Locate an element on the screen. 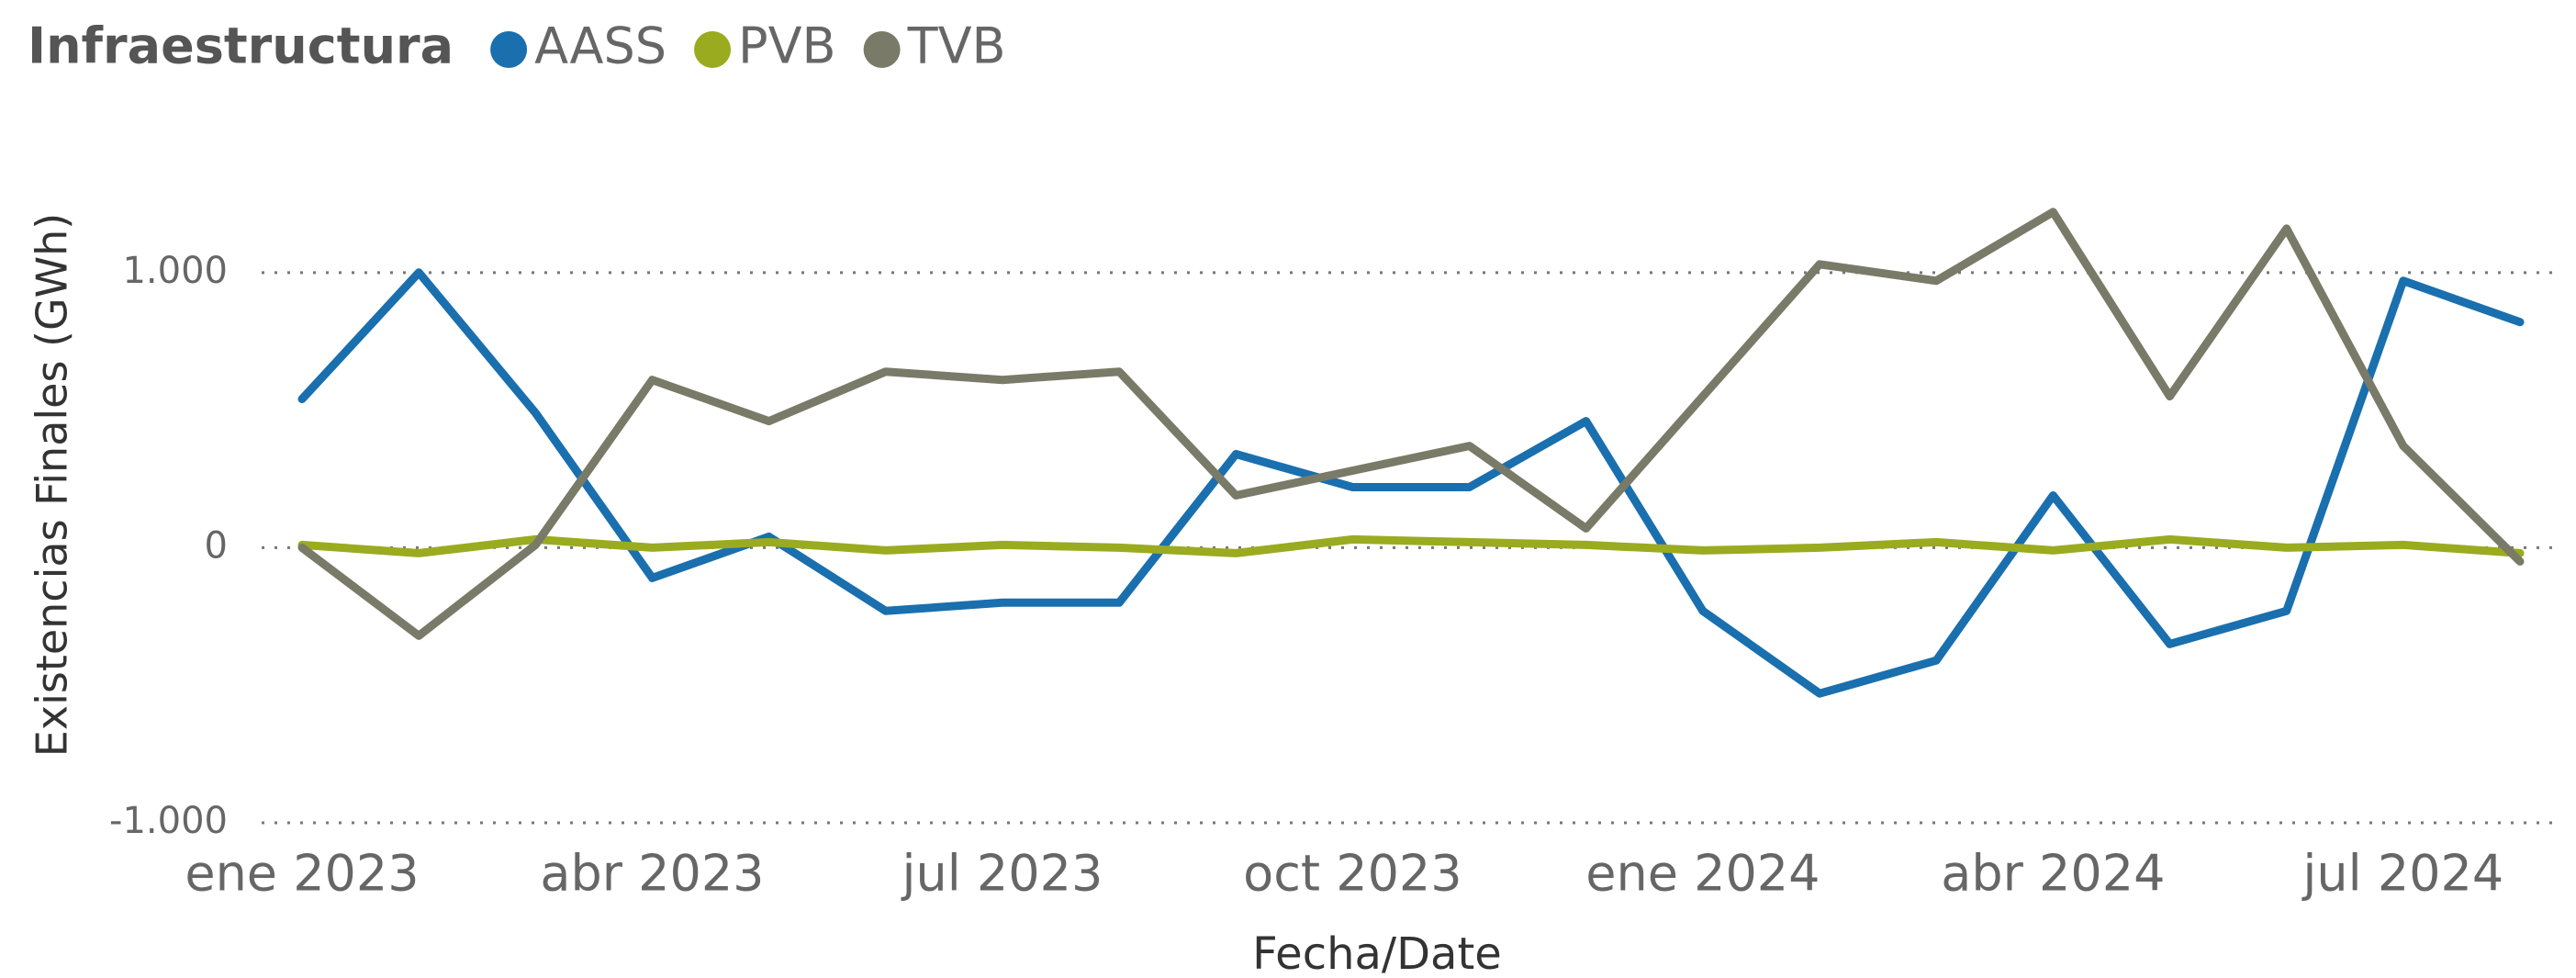 The width and height of the screenshot is (2576, 978). y-axis-title: Existencias Finales (GWh) is located at coordinates (52, 485).